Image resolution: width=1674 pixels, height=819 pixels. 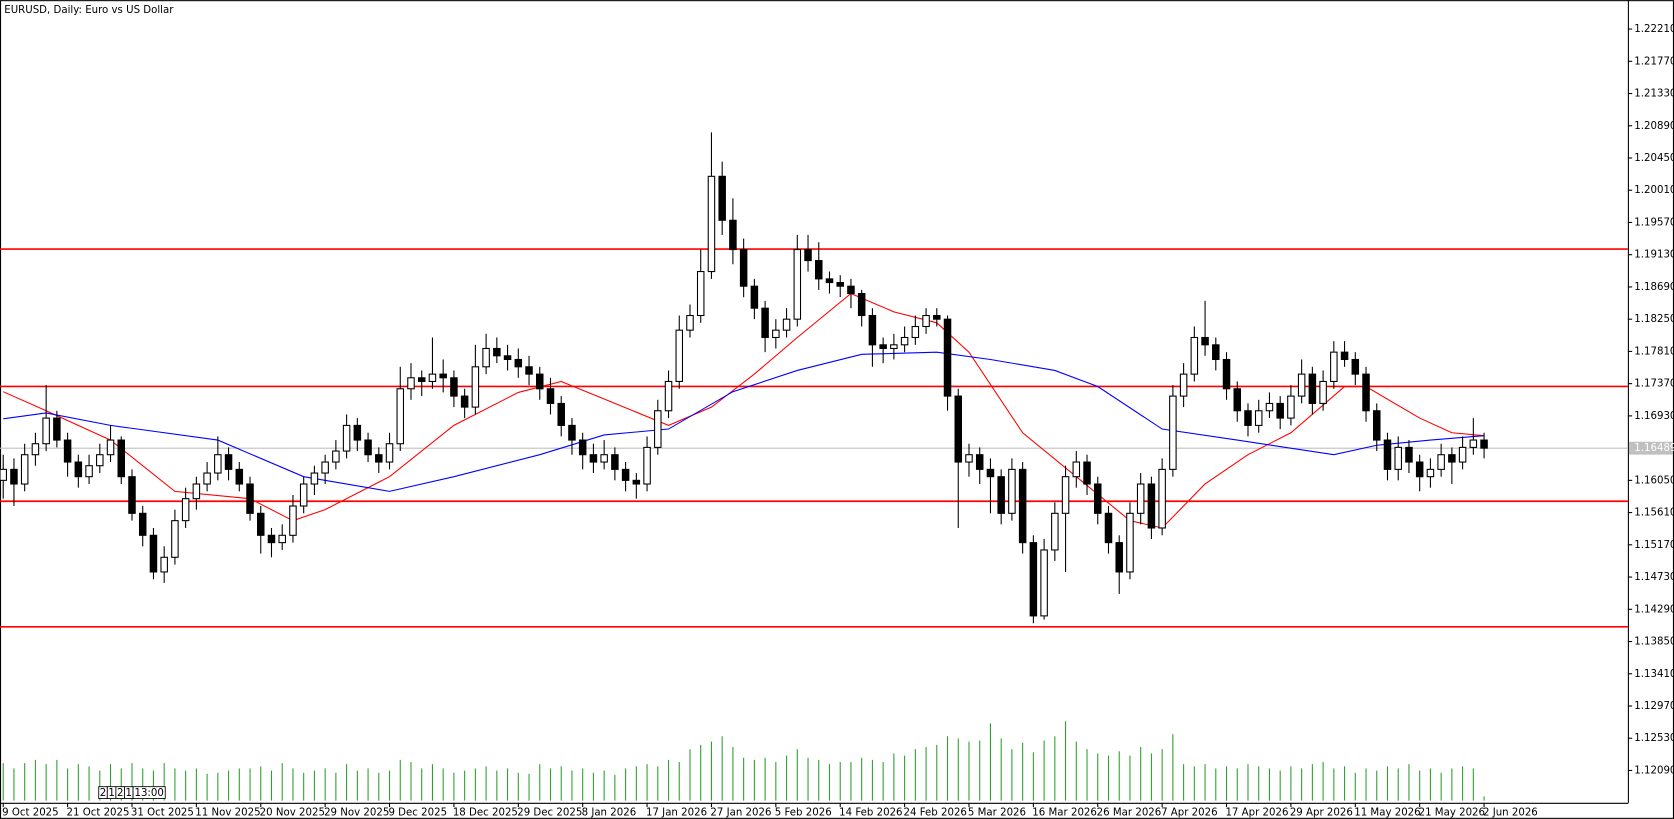 What do you see at coordinates (1654, 674) in the screenshot?
I see `y-tick-label: 1.13410` at bounding box center [1654, 674].